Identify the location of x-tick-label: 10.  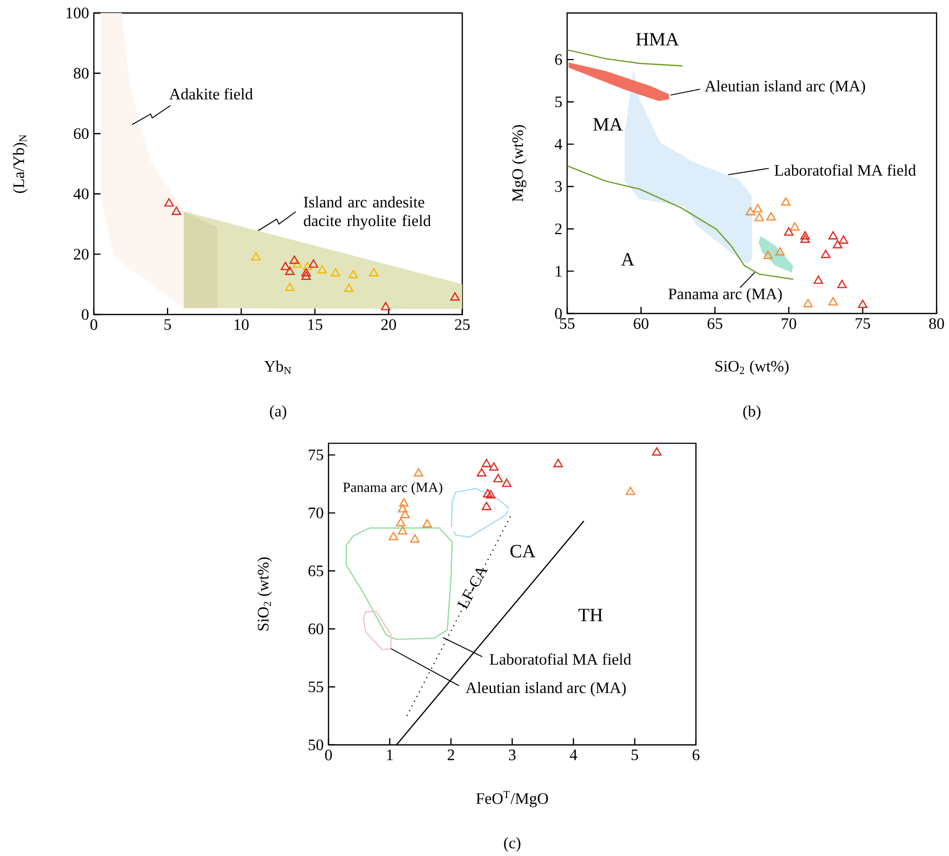
(241, 324).